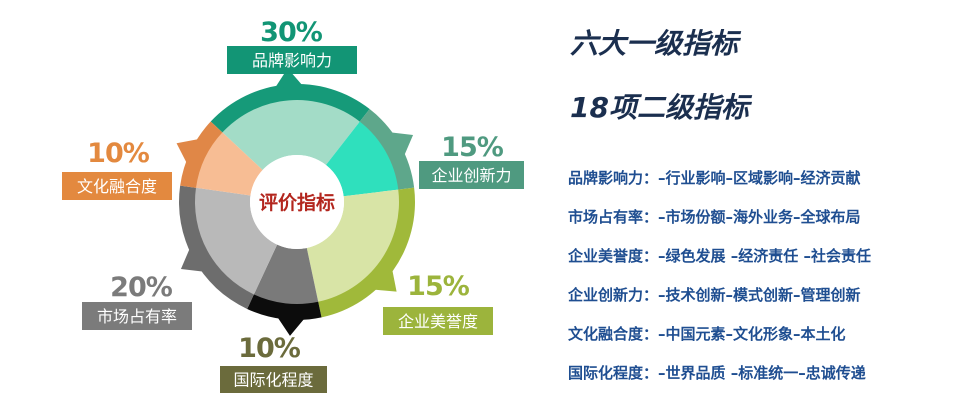  I want to click on inner-ring-segment-innovation, so click(362, 159).